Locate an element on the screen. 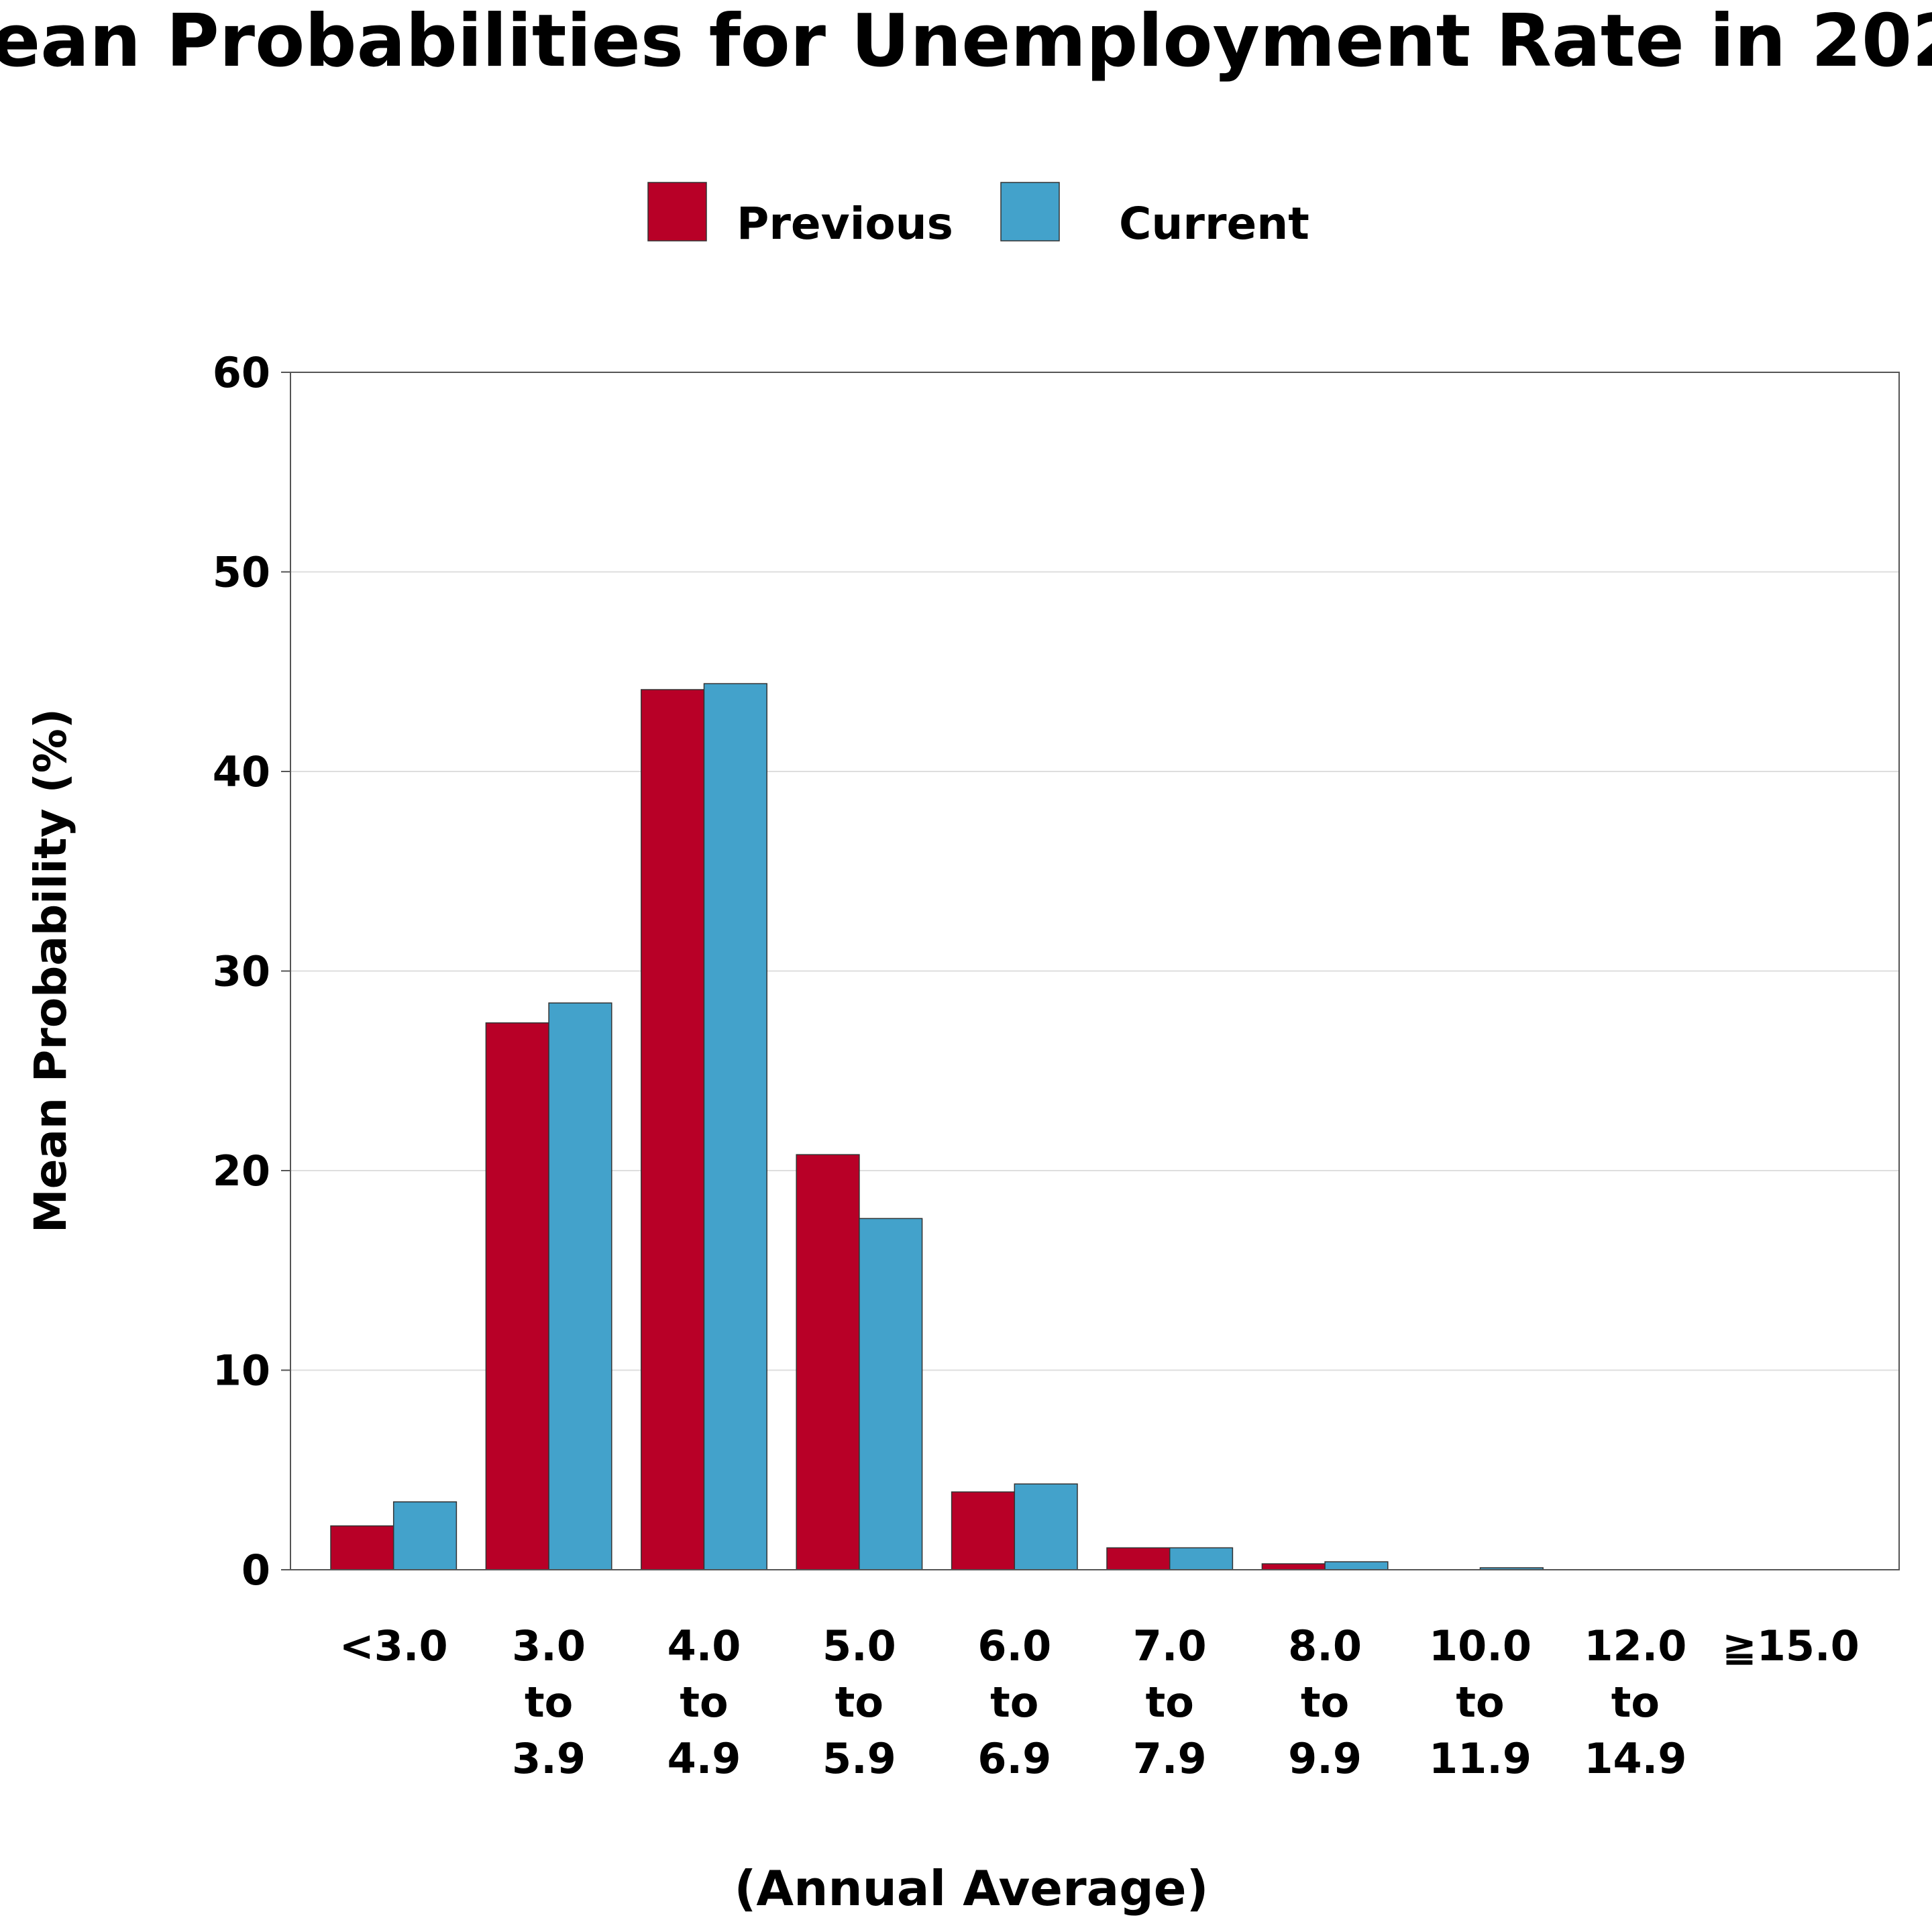 The height and width of the screenshot is (1932, 1932). x-tick-label-2-line-0: 4.0 is located at coordinates (704, 1645).